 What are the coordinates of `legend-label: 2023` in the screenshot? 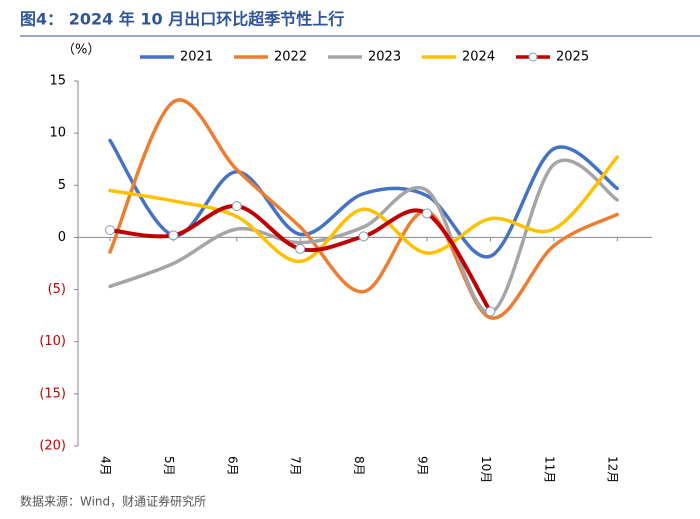 It's located at (384, 57).